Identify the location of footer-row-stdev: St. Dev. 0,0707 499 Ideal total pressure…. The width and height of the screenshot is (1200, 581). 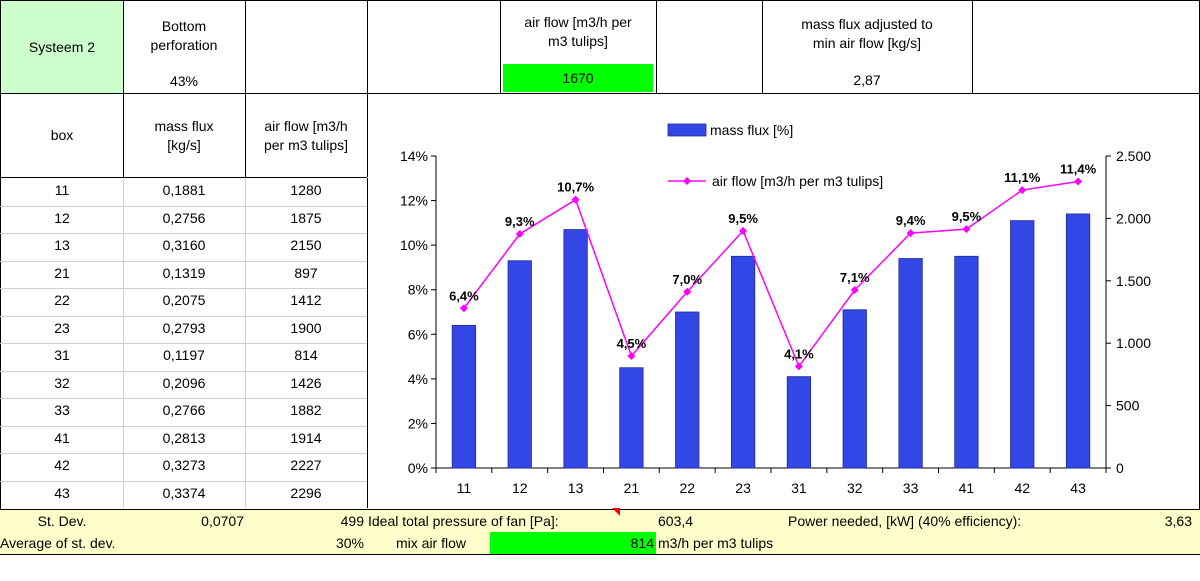
(600, 520).